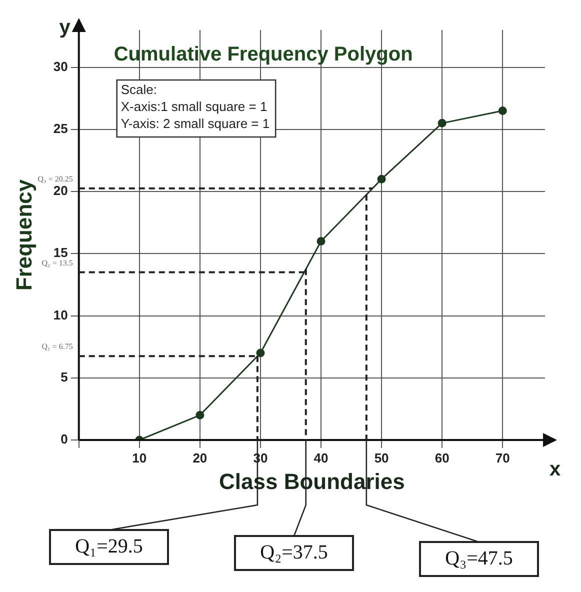 This screenshot has width=581, height=592. I want to click on ref-line-label: Q₁ = 6.75, so click(57, 347).